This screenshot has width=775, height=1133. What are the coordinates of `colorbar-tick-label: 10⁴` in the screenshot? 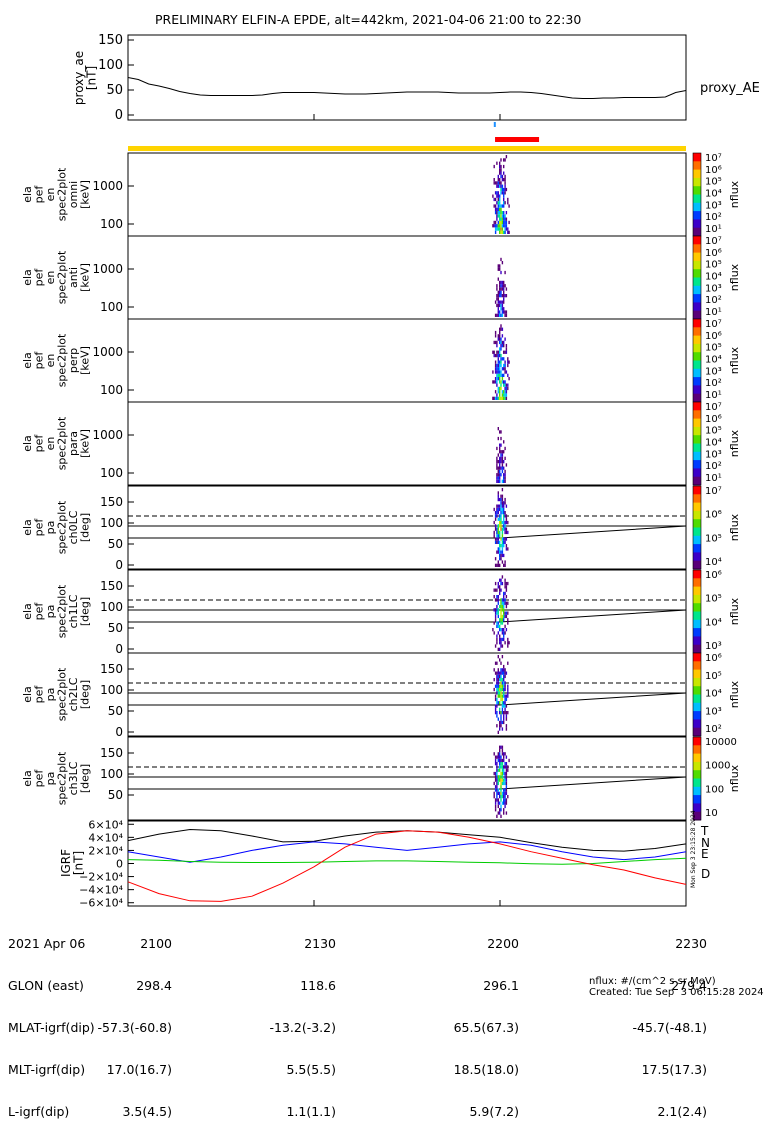 It's located at (713, 694).